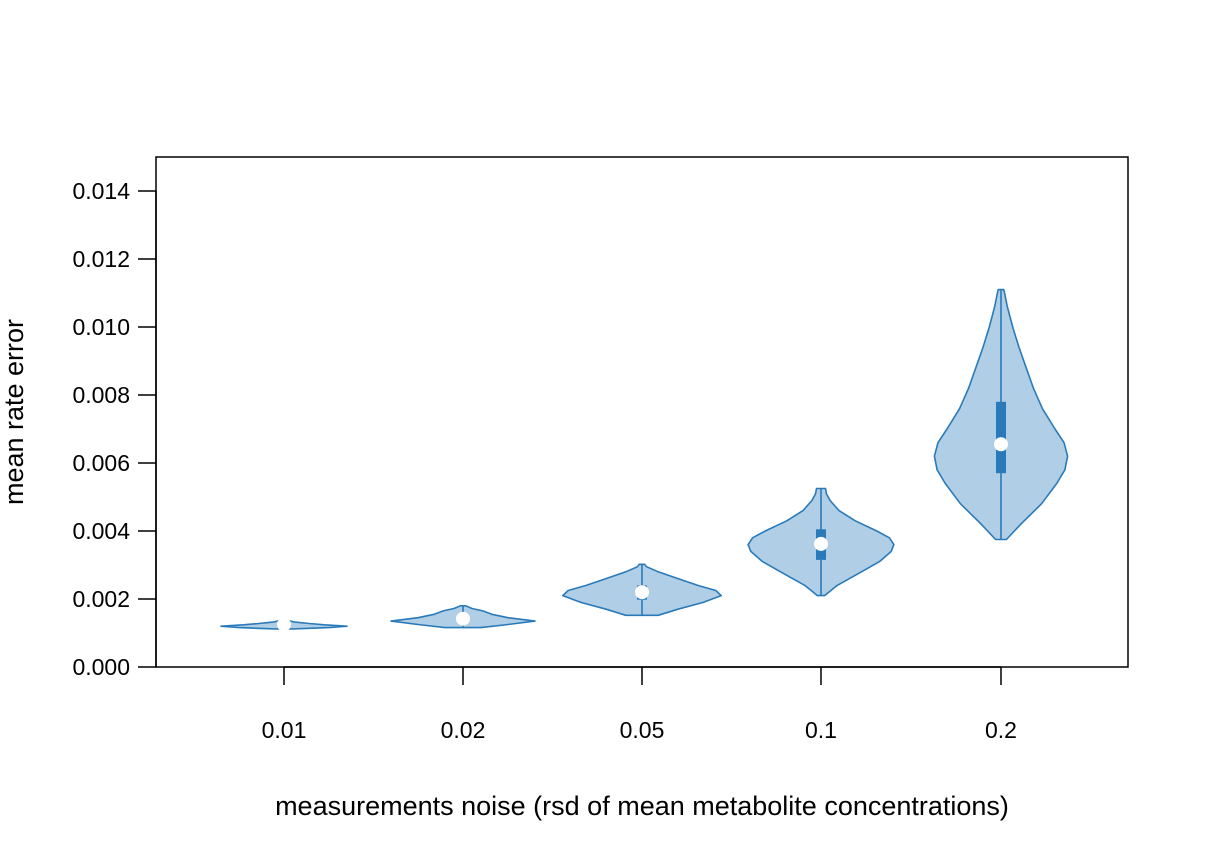 Image resolution: width=1209 pixels, height=864 pixels. What do you see at coordinates (463, 730) in the screenshot?
I see `x-tick-label: 0.02` at bounding box center [463, 730].